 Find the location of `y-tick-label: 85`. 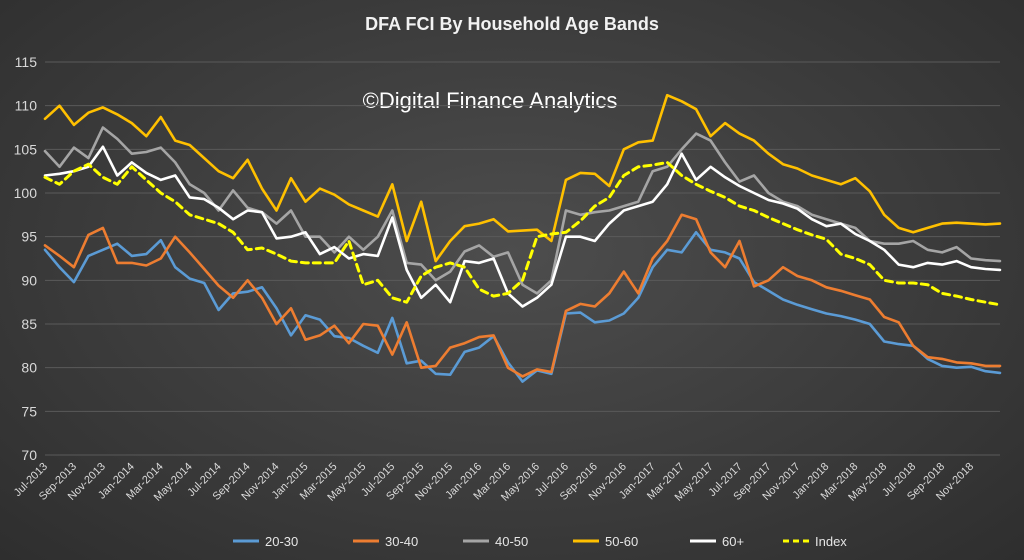

y-tick-label: 85 is located at coordinates (29, 324).